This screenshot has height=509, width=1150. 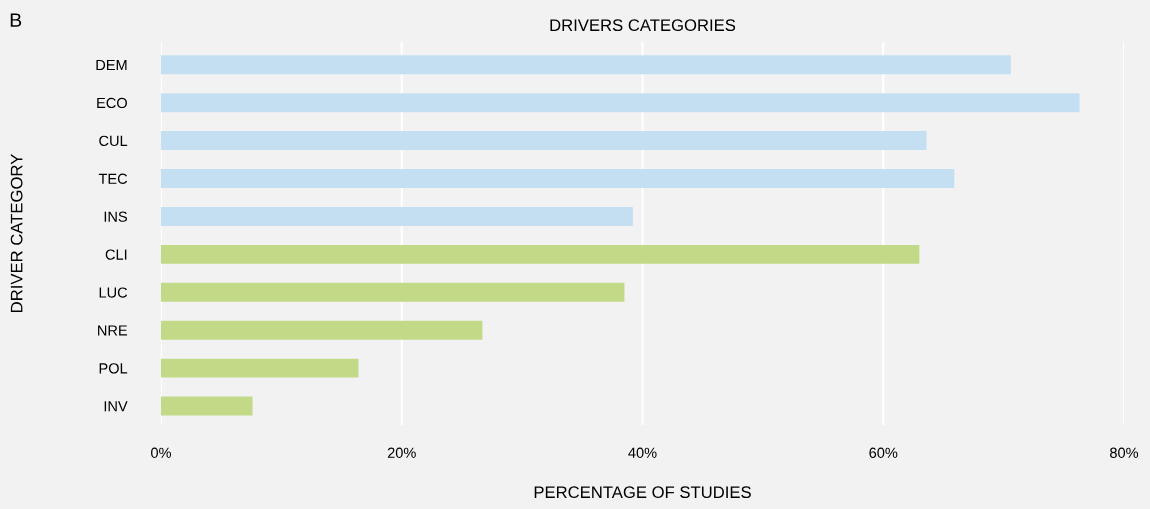 I want to click on y-tick-label: TEC, so click(x=113, y=178).